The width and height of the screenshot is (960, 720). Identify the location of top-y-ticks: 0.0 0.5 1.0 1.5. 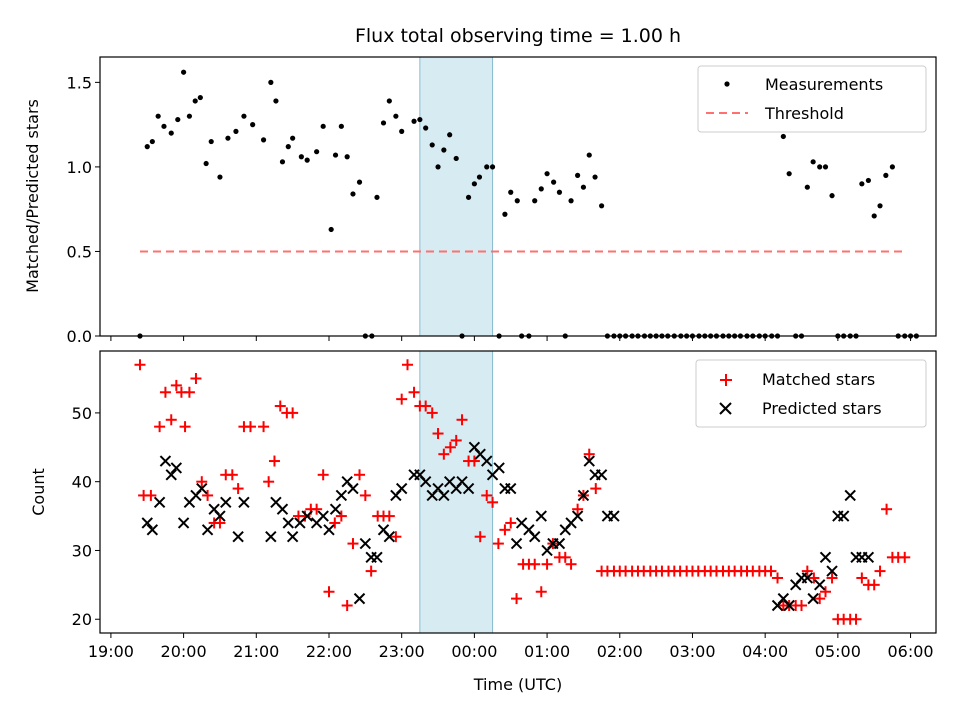
(83, 209).